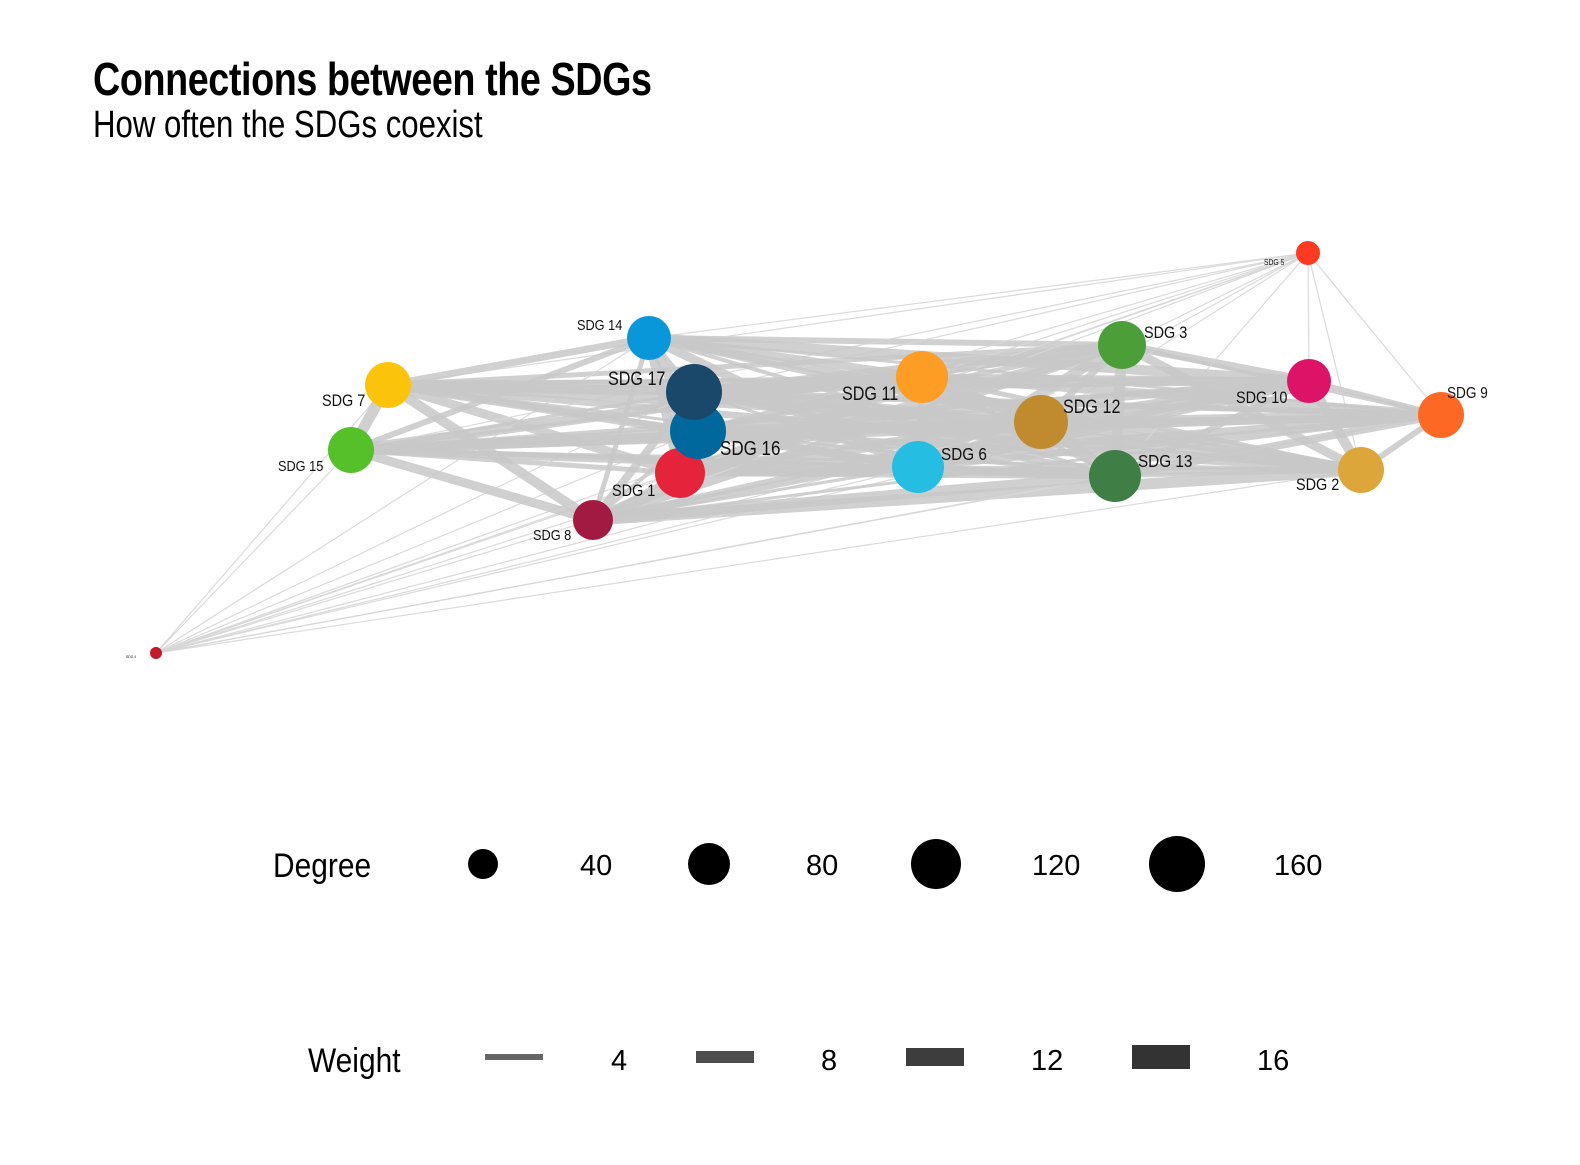  What do you see at coordinates (1317, 485) in the screenshot?
I see `node-label-sdg-2: SDG 2` at bounding box center [1317, 485].